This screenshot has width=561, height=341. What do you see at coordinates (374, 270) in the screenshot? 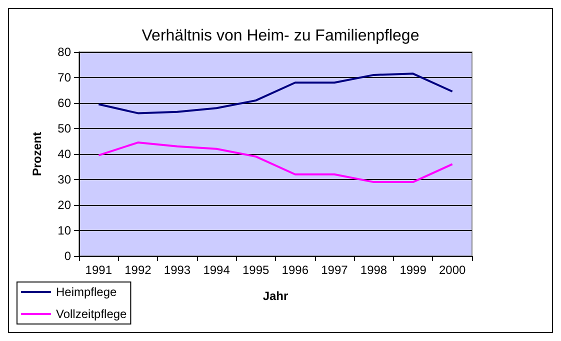
I see `x-tick-label: 1998` at bounding box center [374, 270].